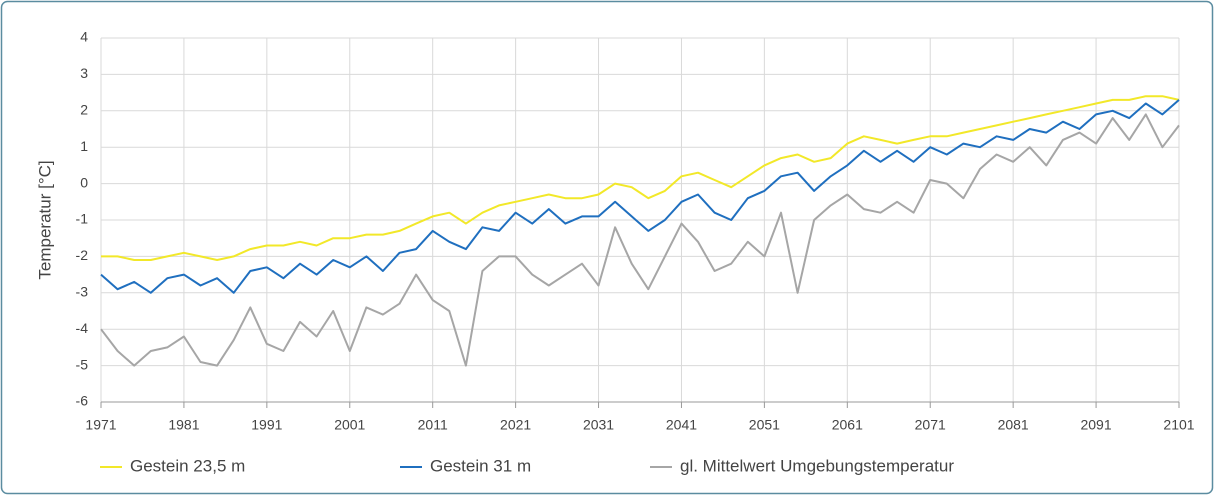 Image resolution: width=1214 pixels, height=495 pixels. I want to click on x-tick-label: 2001, so click(349, 425).